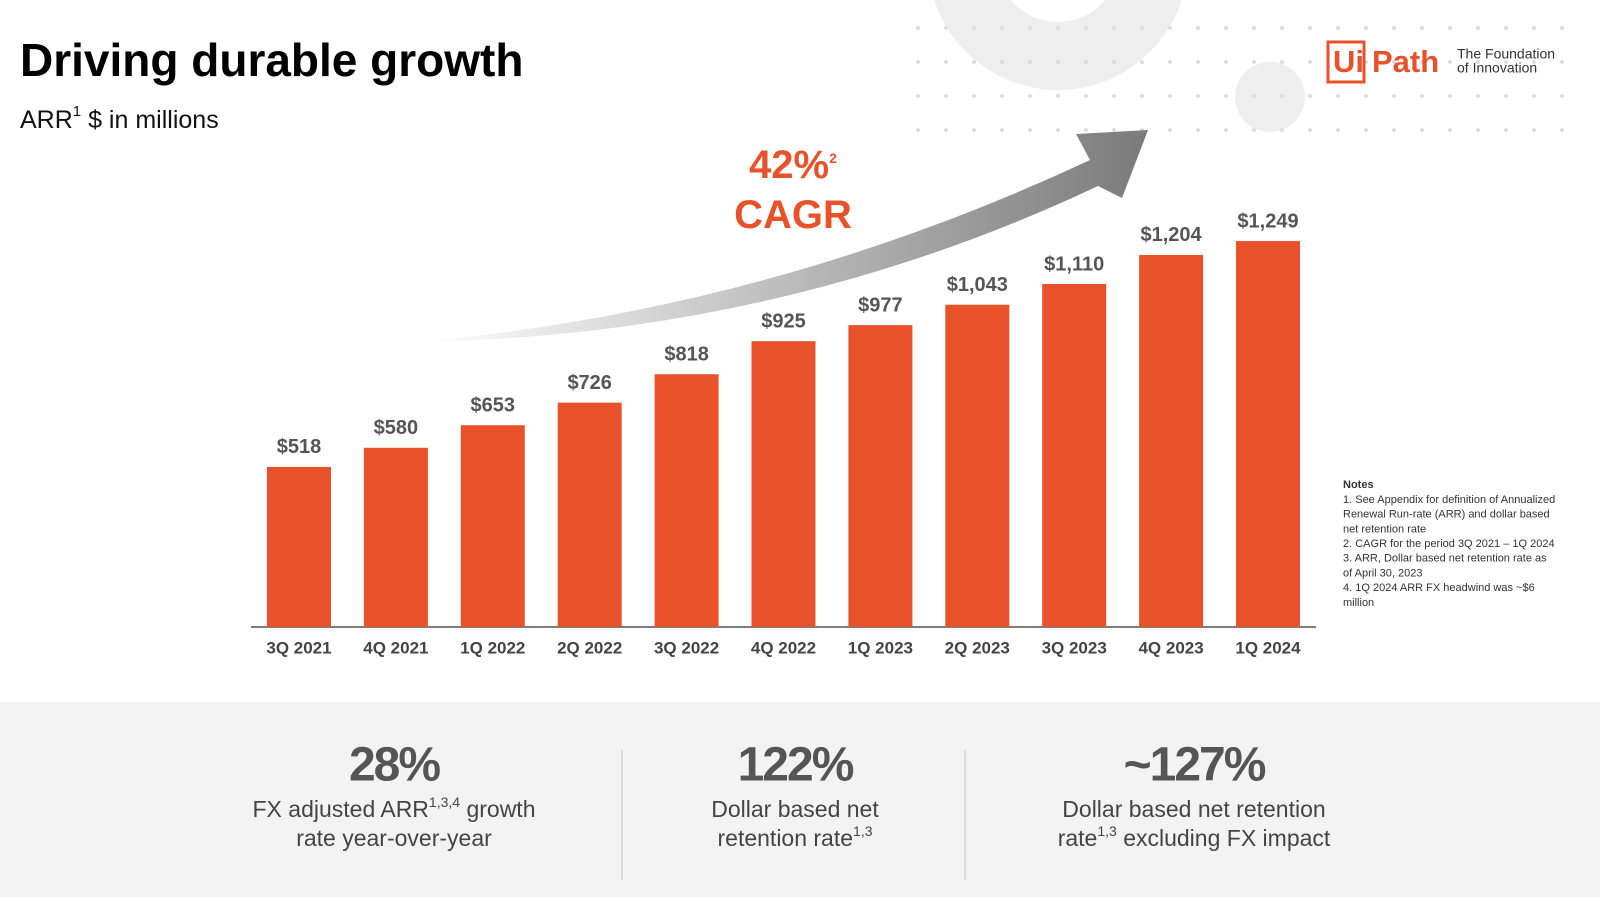 Image resolution: width=1600 pixels, height=897 pixels. Describe the element at coordinates (394, 765) in the screenshot. I see `stat-value: 28%` at that location.